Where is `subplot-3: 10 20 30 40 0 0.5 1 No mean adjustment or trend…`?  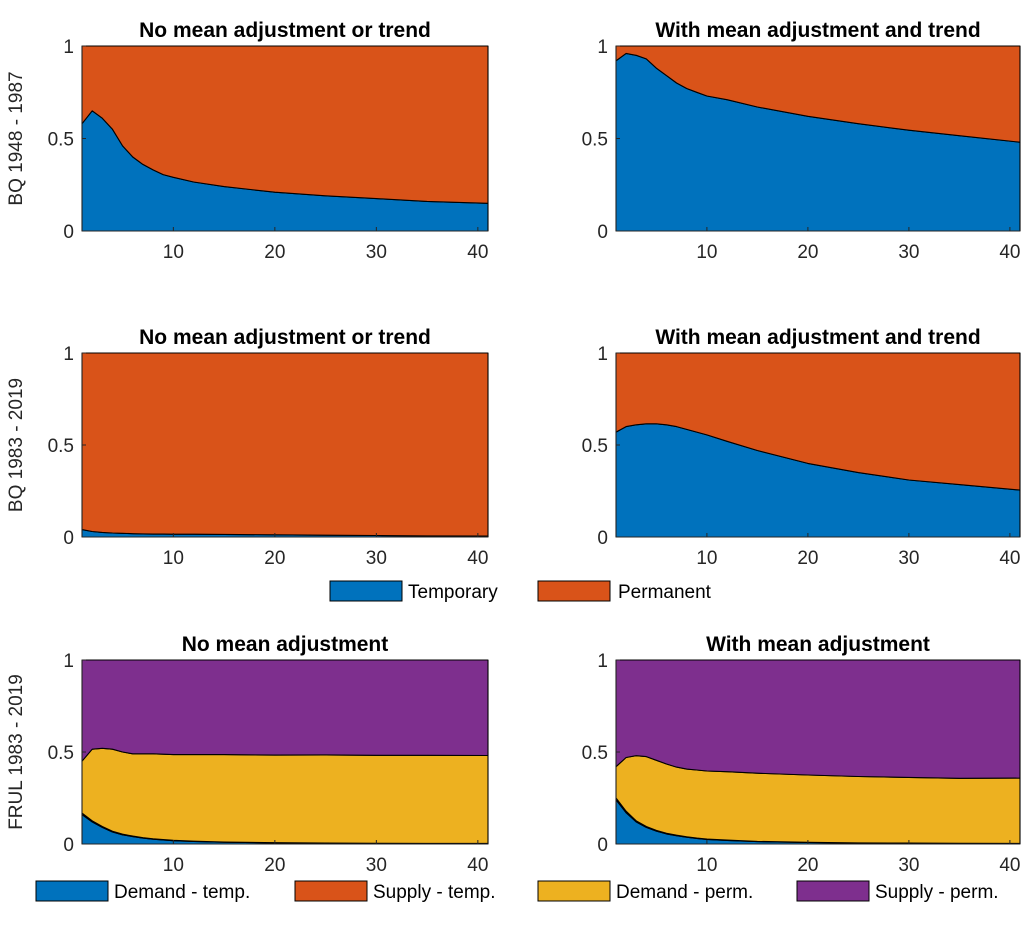
subplot-3: 10 20 30 40 0 0.5 1 No mean adjustment or trend… is located at coordinates (247, 447).